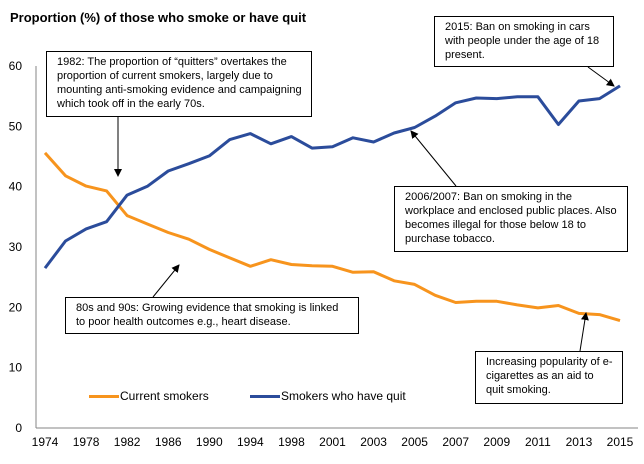  Describe the element at coordinates (168, 442) in the screenshot. I see `x-tick-label: 1986` at that location.